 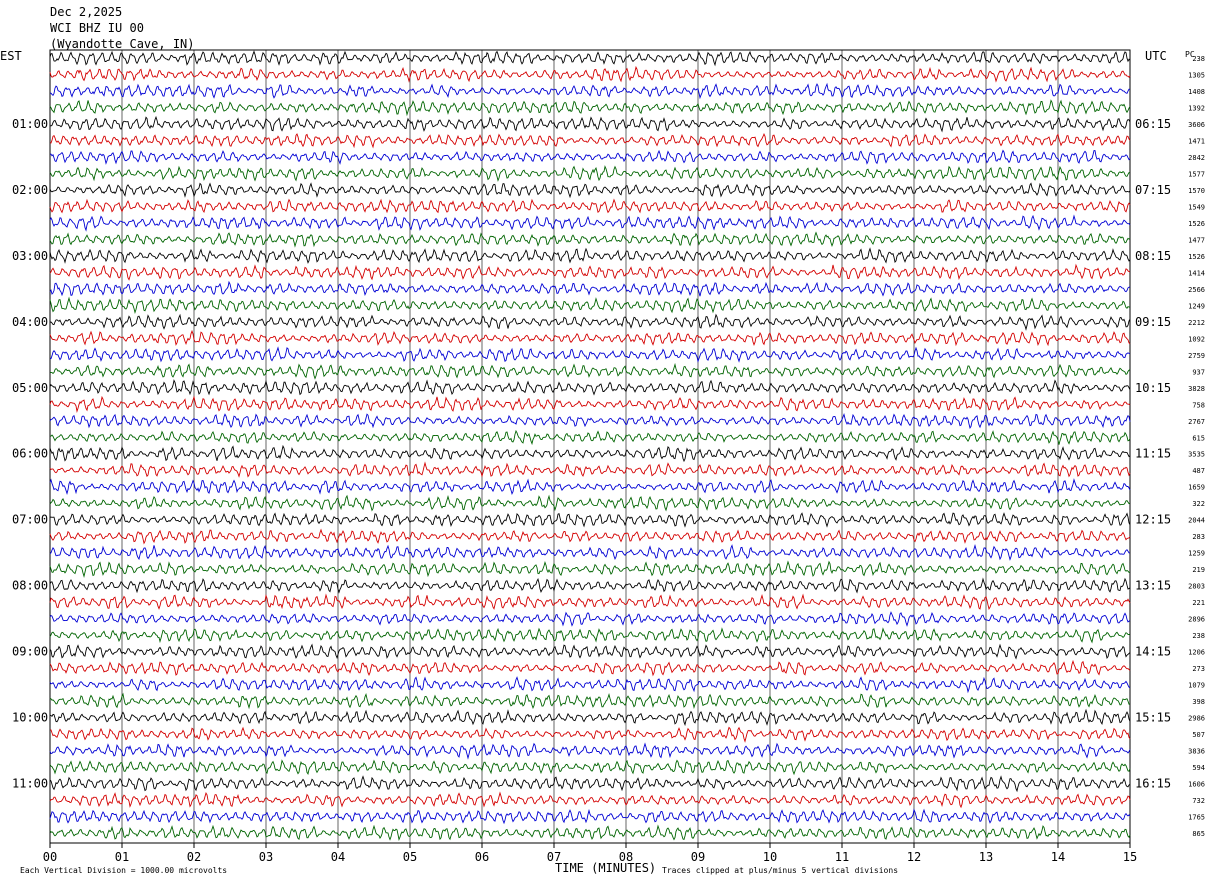 I want to click on trace-value-label: 1305, so click(x=1196, y=75).